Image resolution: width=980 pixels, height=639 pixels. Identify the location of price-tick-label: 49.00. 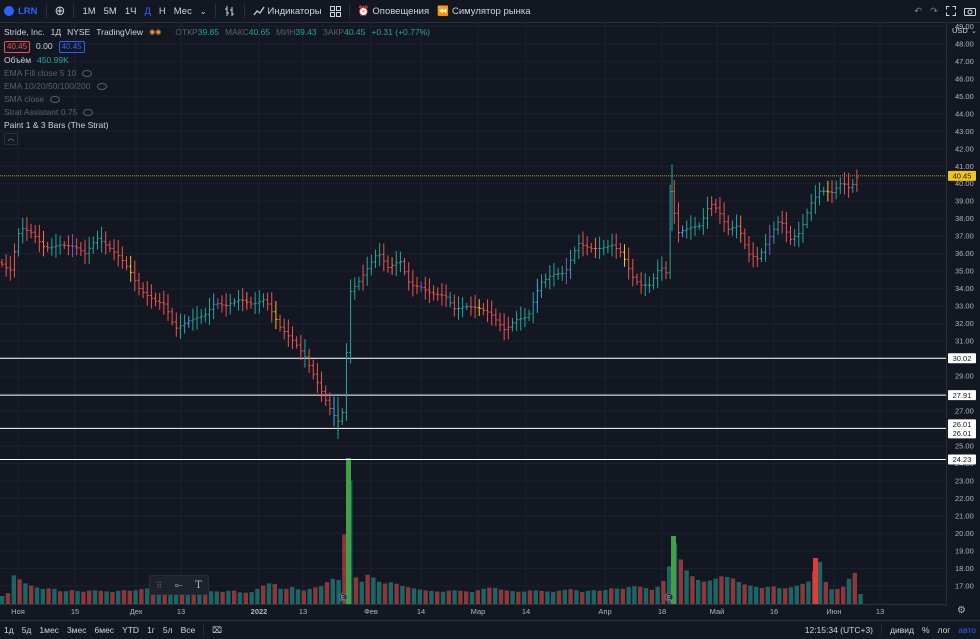
(964, 26).